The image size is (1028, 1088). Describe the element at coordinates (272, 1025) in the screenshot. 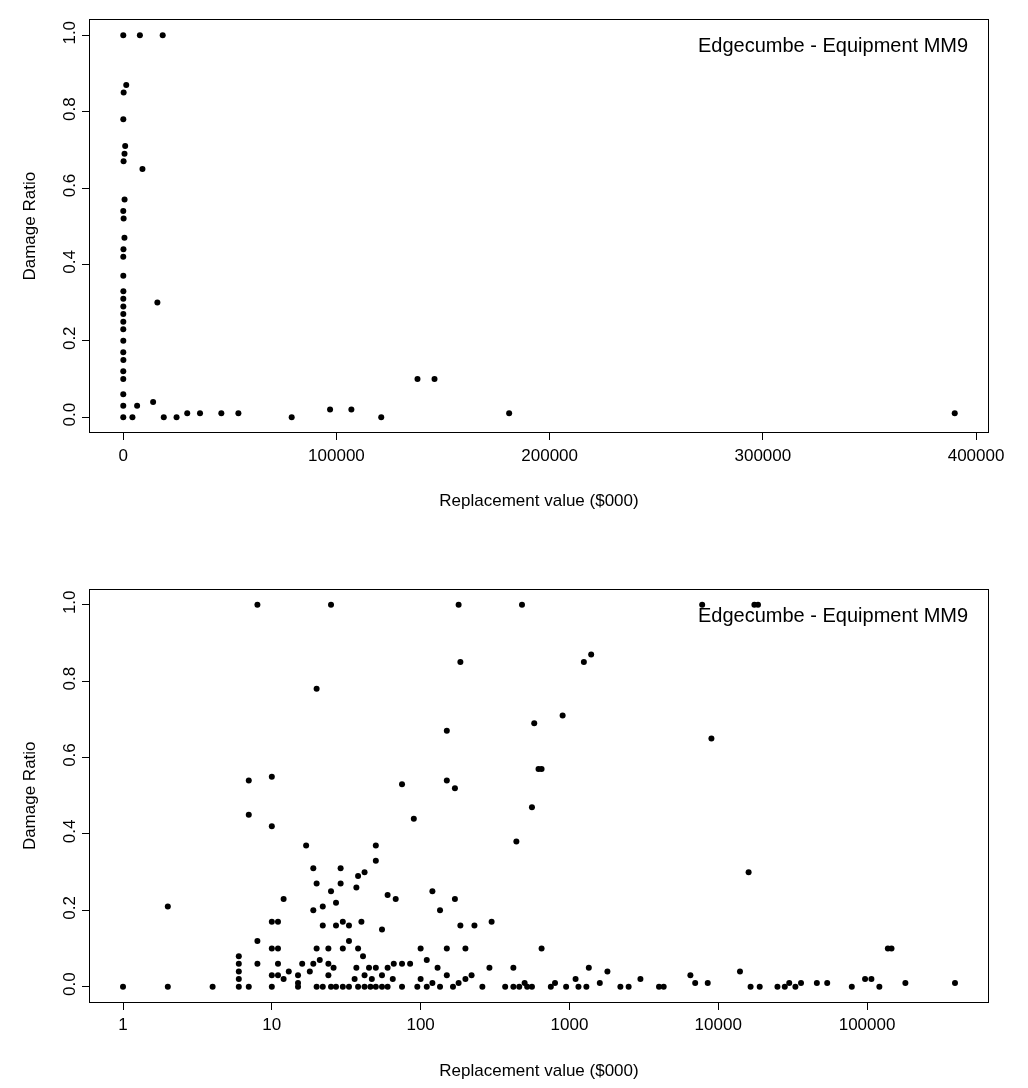

I see `x-tick-label: 10` at that location.